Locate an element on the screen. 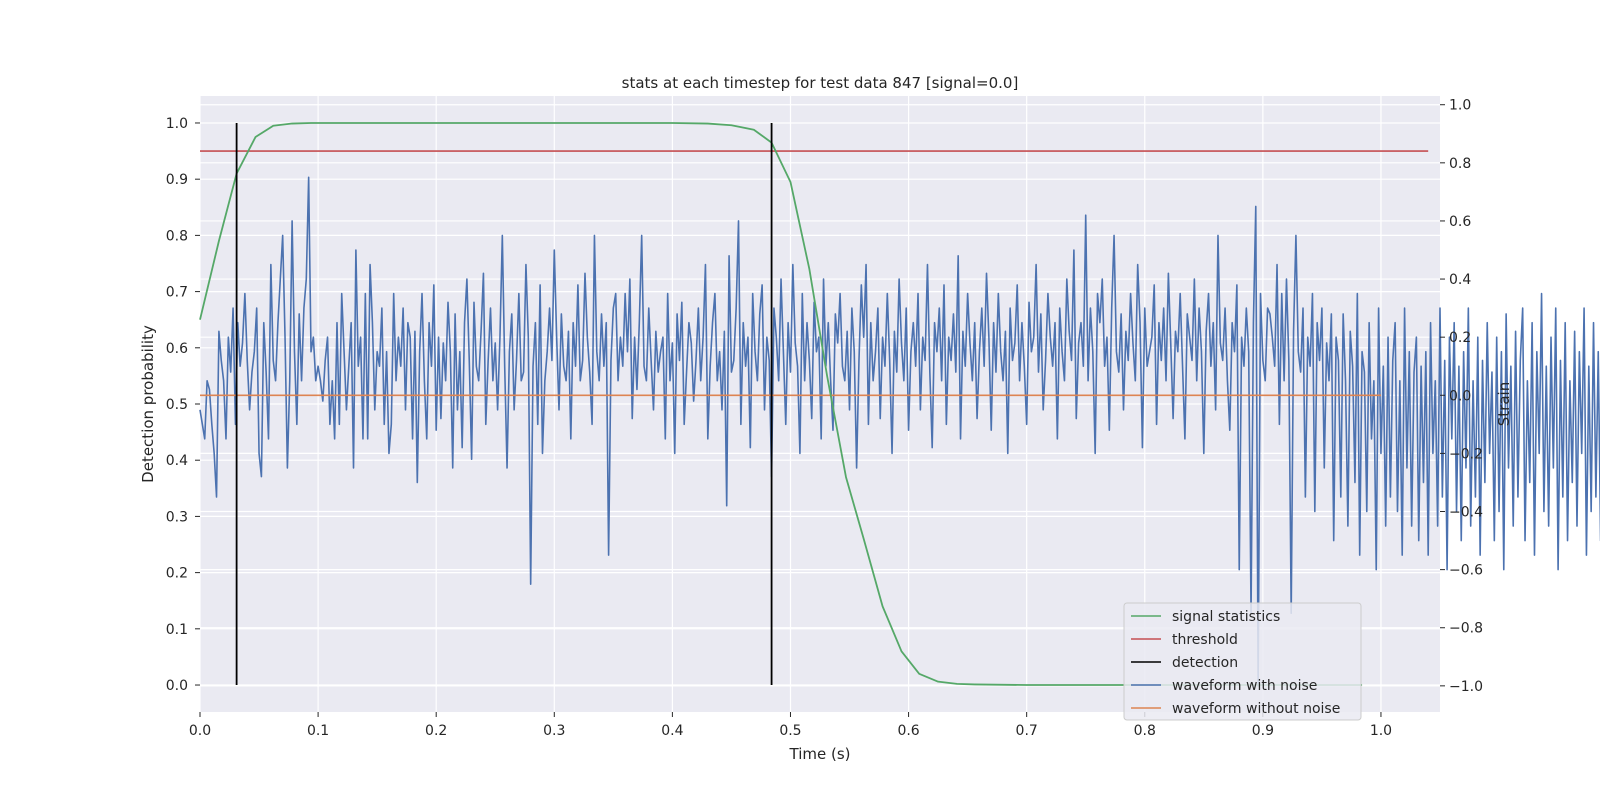 The width and height of the screenshot is (1600, 804). legend-label-detection: detection is located at coordinates (1205, 663).